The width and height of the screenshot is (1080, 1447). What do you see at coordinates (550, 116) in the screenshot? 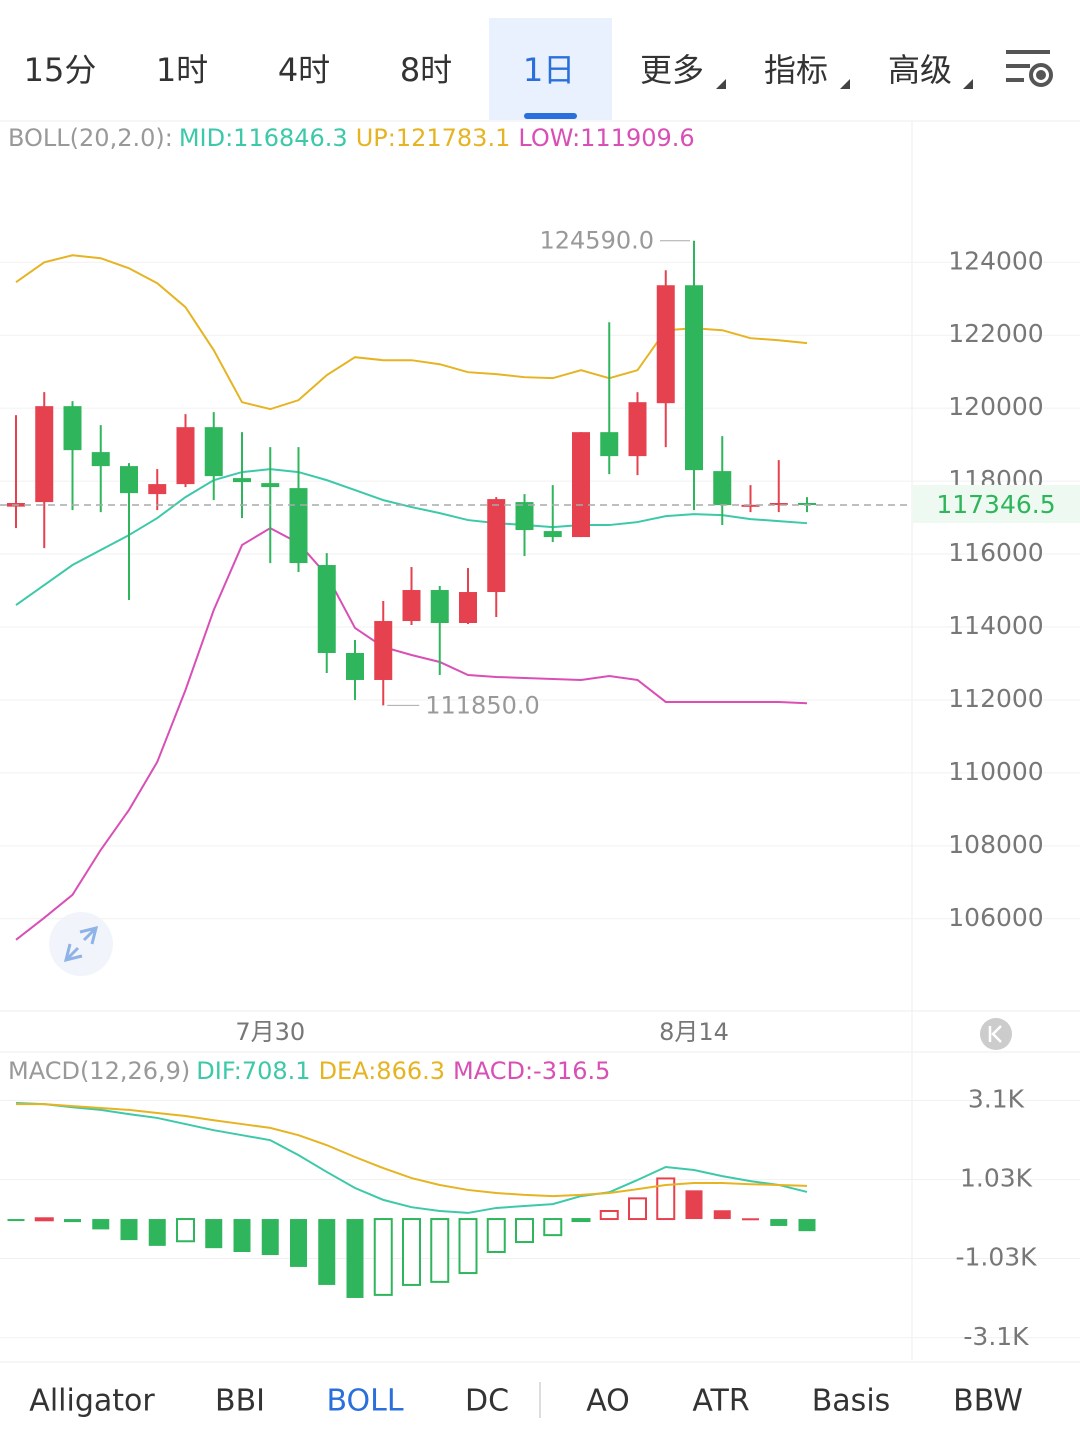
I see `active-tab-underline` at bounding box center [550, 116].